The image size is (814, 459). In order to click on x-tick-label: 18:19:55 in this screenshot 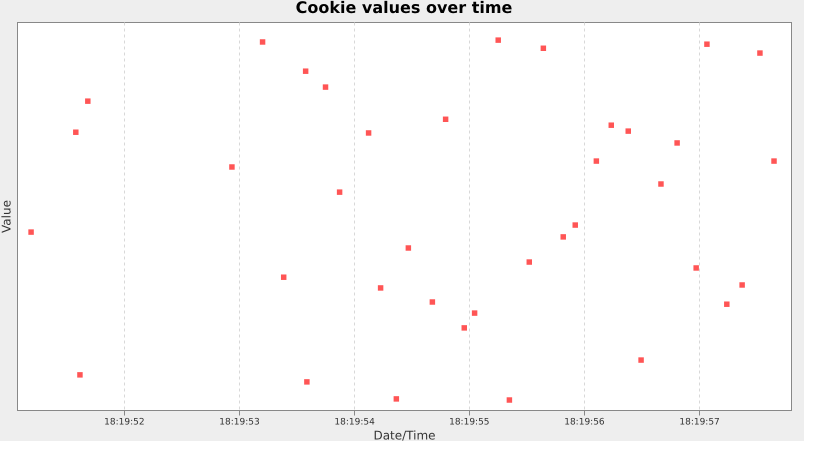, I will do `click(469, 423)`.